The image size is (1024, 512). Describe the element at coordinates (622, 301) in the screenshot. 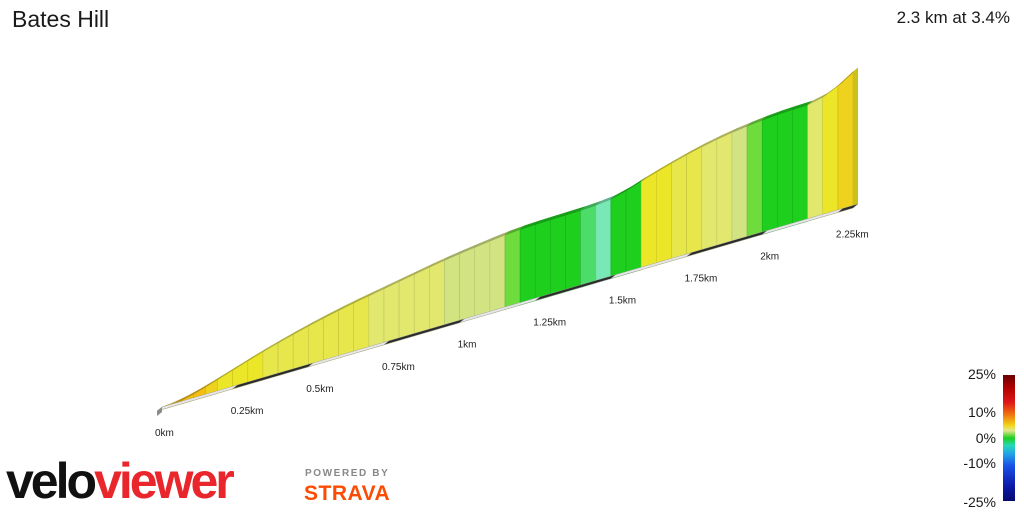

I see `tick-label: 1.5km` at that location.